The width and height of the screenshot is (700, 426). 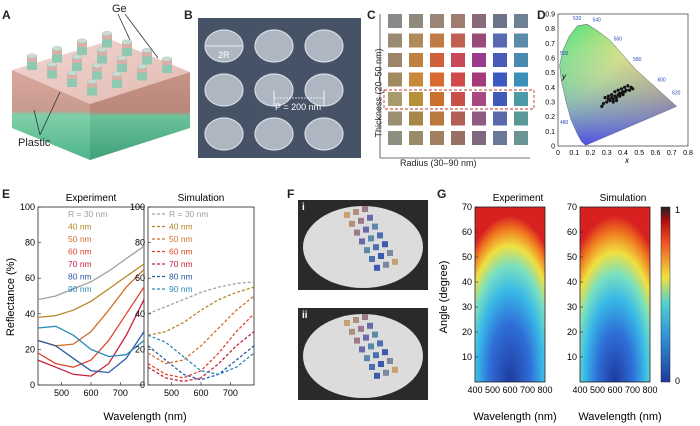 What do you see at coordinates (467, 282) in the screenshot?
I see `g-y-tick: 40` at bounding box center [467, 282].